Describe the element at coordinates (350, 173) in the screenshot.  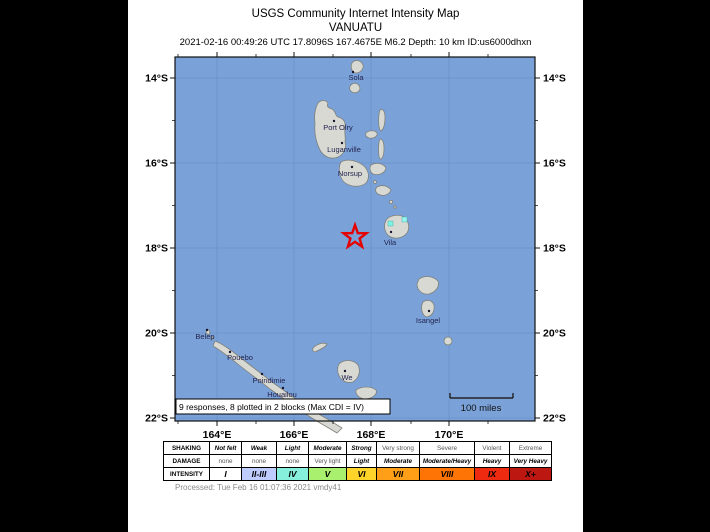
I see `city-label: Norsup` at that location.